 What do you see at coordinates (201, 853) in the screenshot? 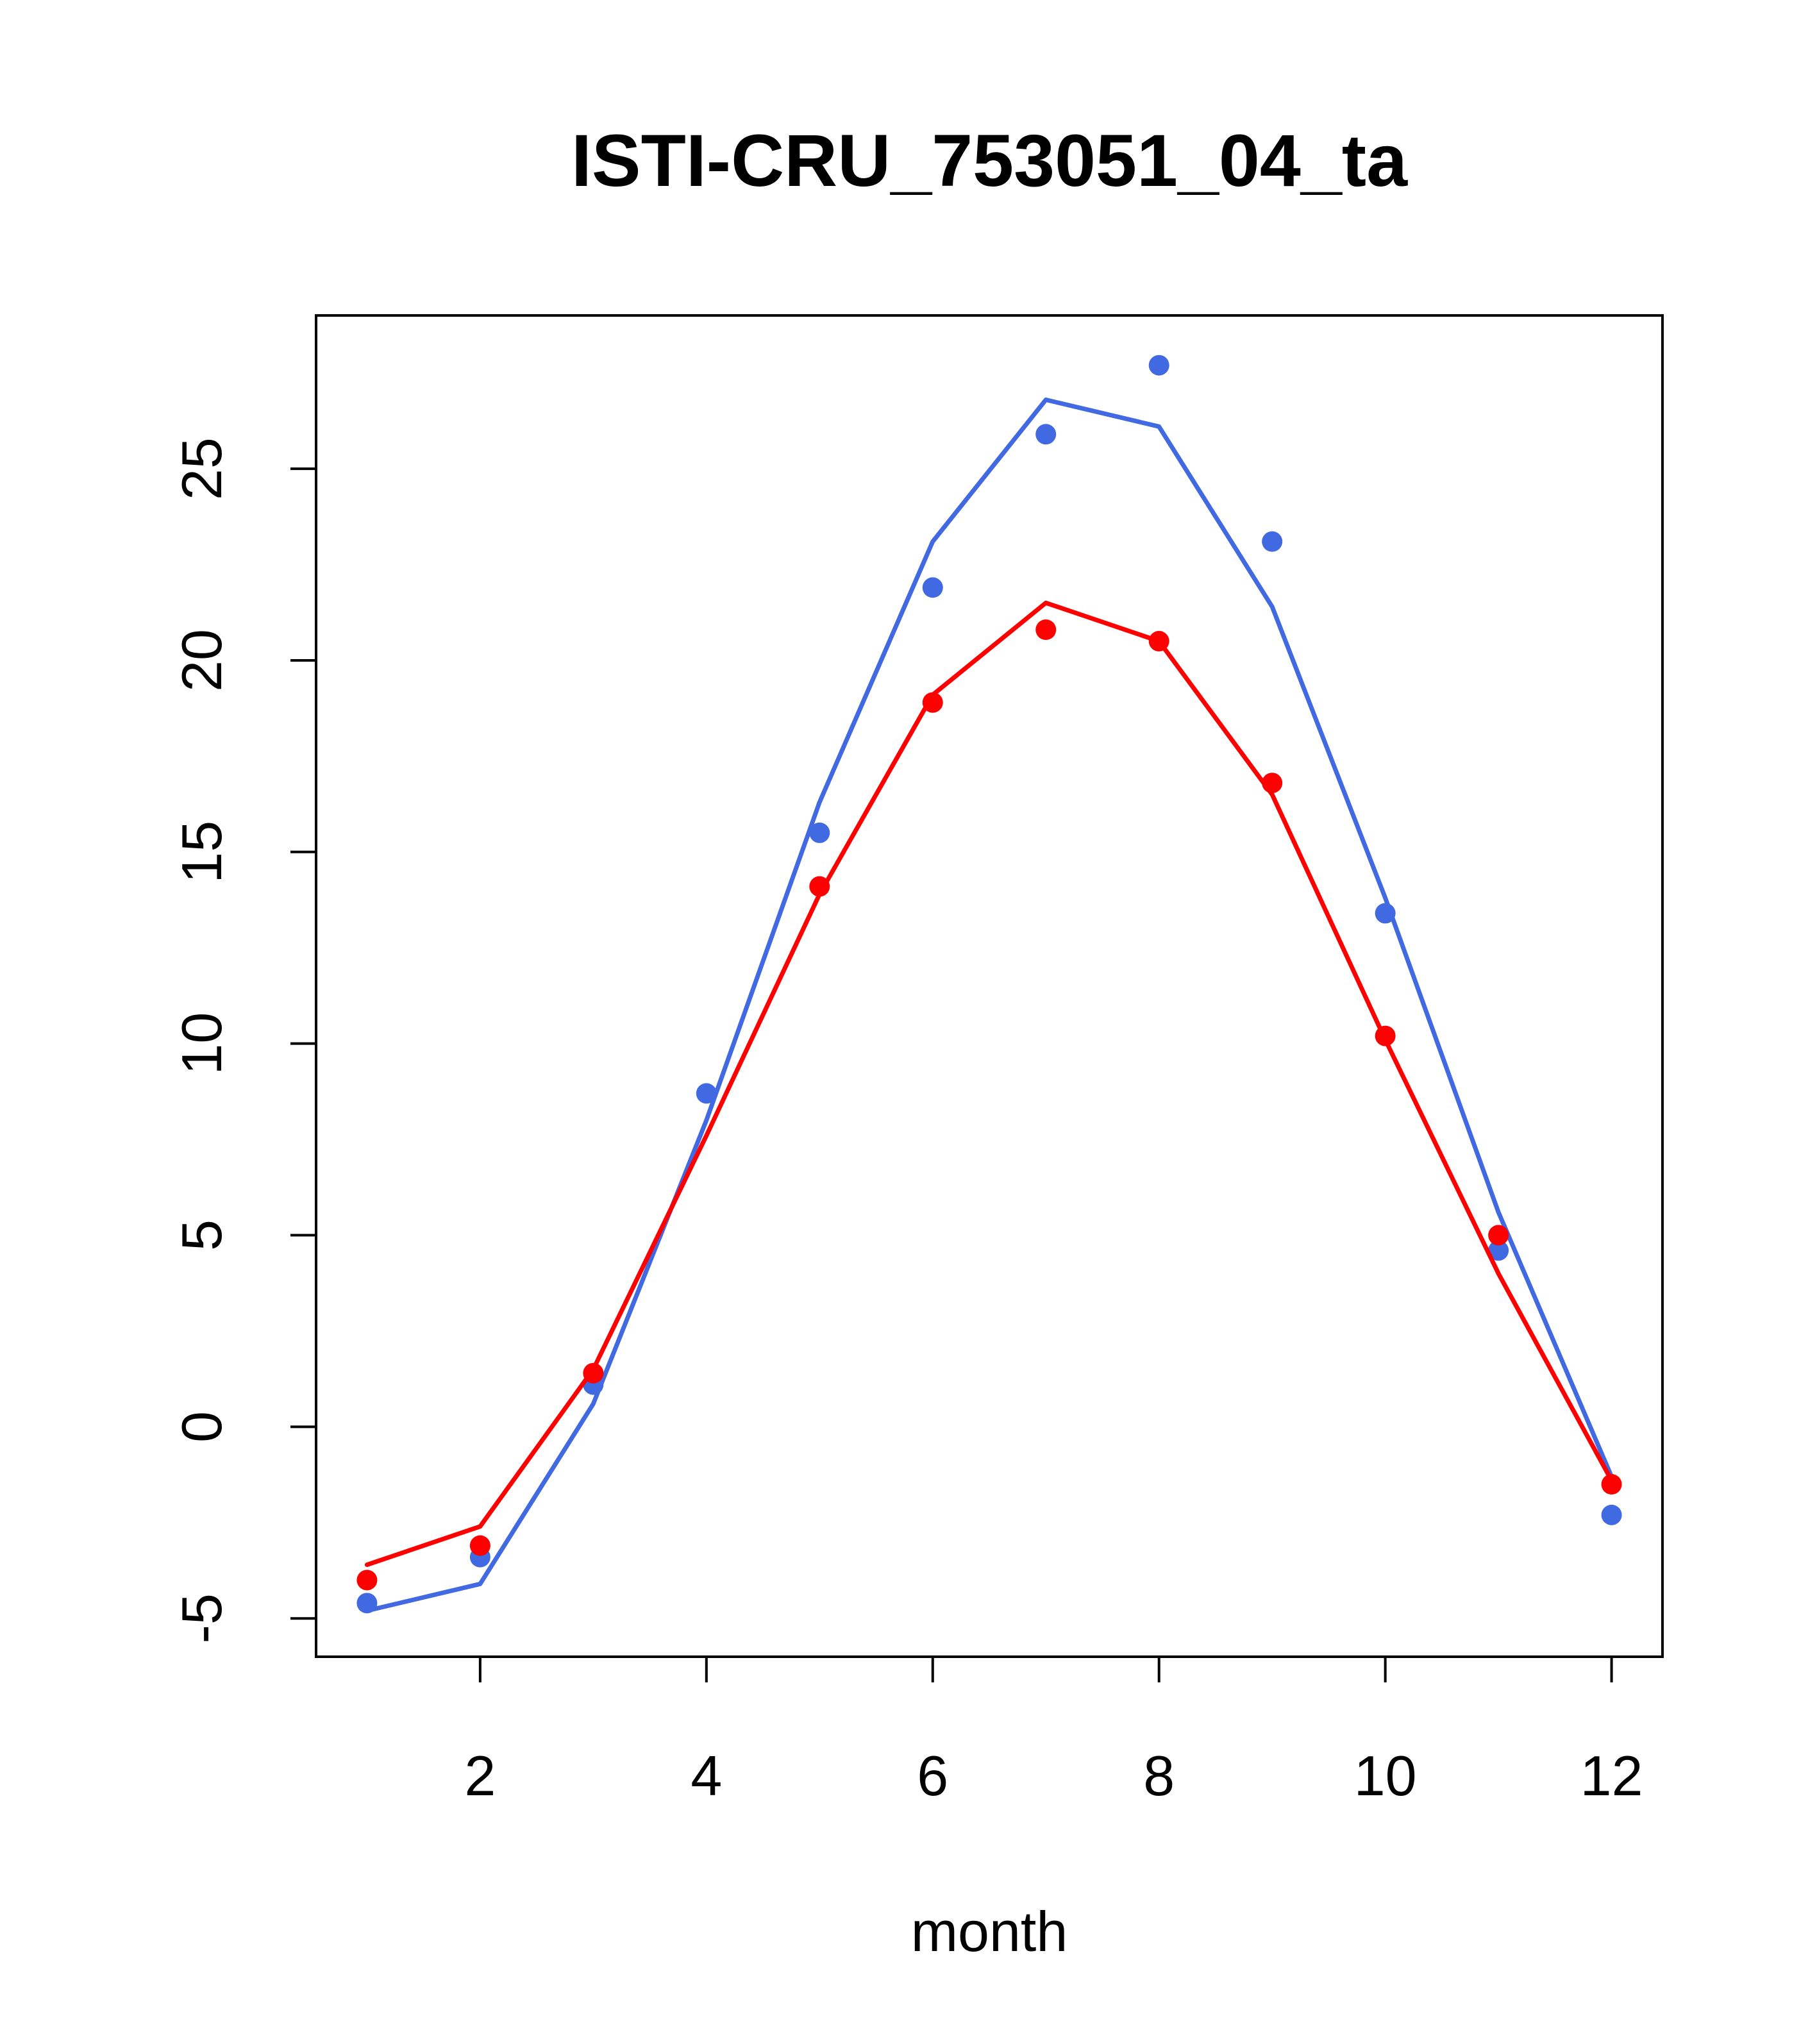
I see `y-tick-label: 15` at bounding box center [201, 853].